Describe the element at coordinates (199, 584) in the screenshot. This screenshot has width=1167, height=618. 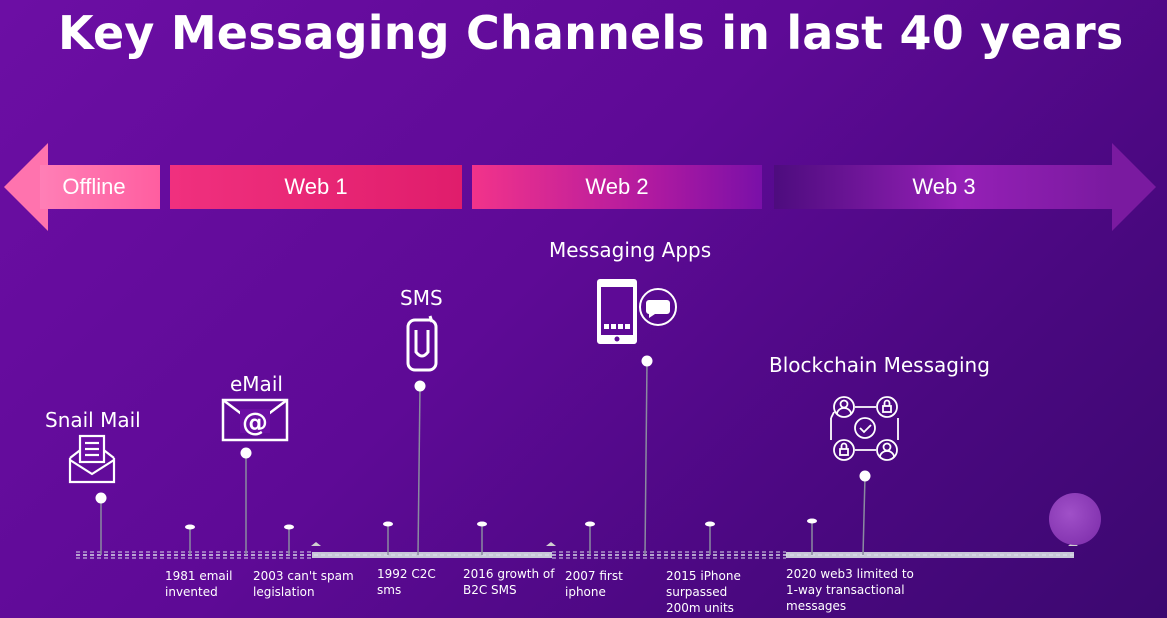
I see `event-label: 1981 email invented` at that location.